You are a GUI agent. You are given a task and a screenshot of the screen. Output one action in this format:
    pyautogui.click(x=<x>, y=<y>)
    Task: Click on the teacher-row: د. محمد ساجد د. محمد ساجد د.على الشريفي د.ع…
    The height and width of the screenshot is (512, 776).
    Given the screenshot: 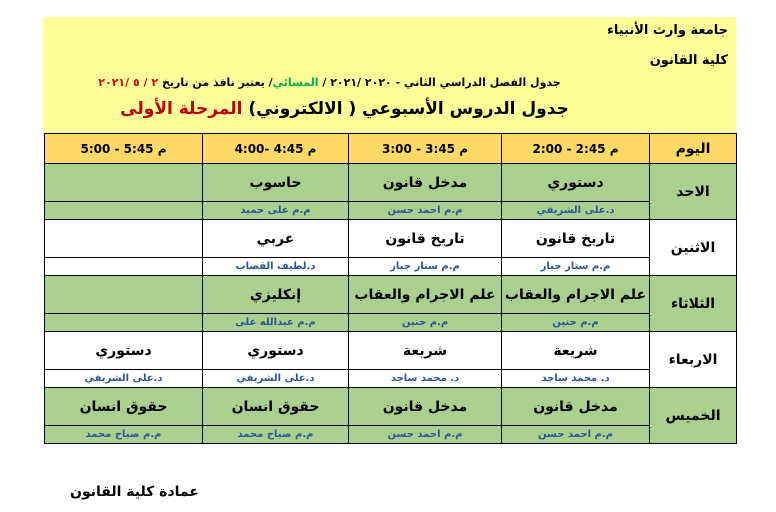 What is the action you would take?
    pyautogui.click(x=390, y=378)
    